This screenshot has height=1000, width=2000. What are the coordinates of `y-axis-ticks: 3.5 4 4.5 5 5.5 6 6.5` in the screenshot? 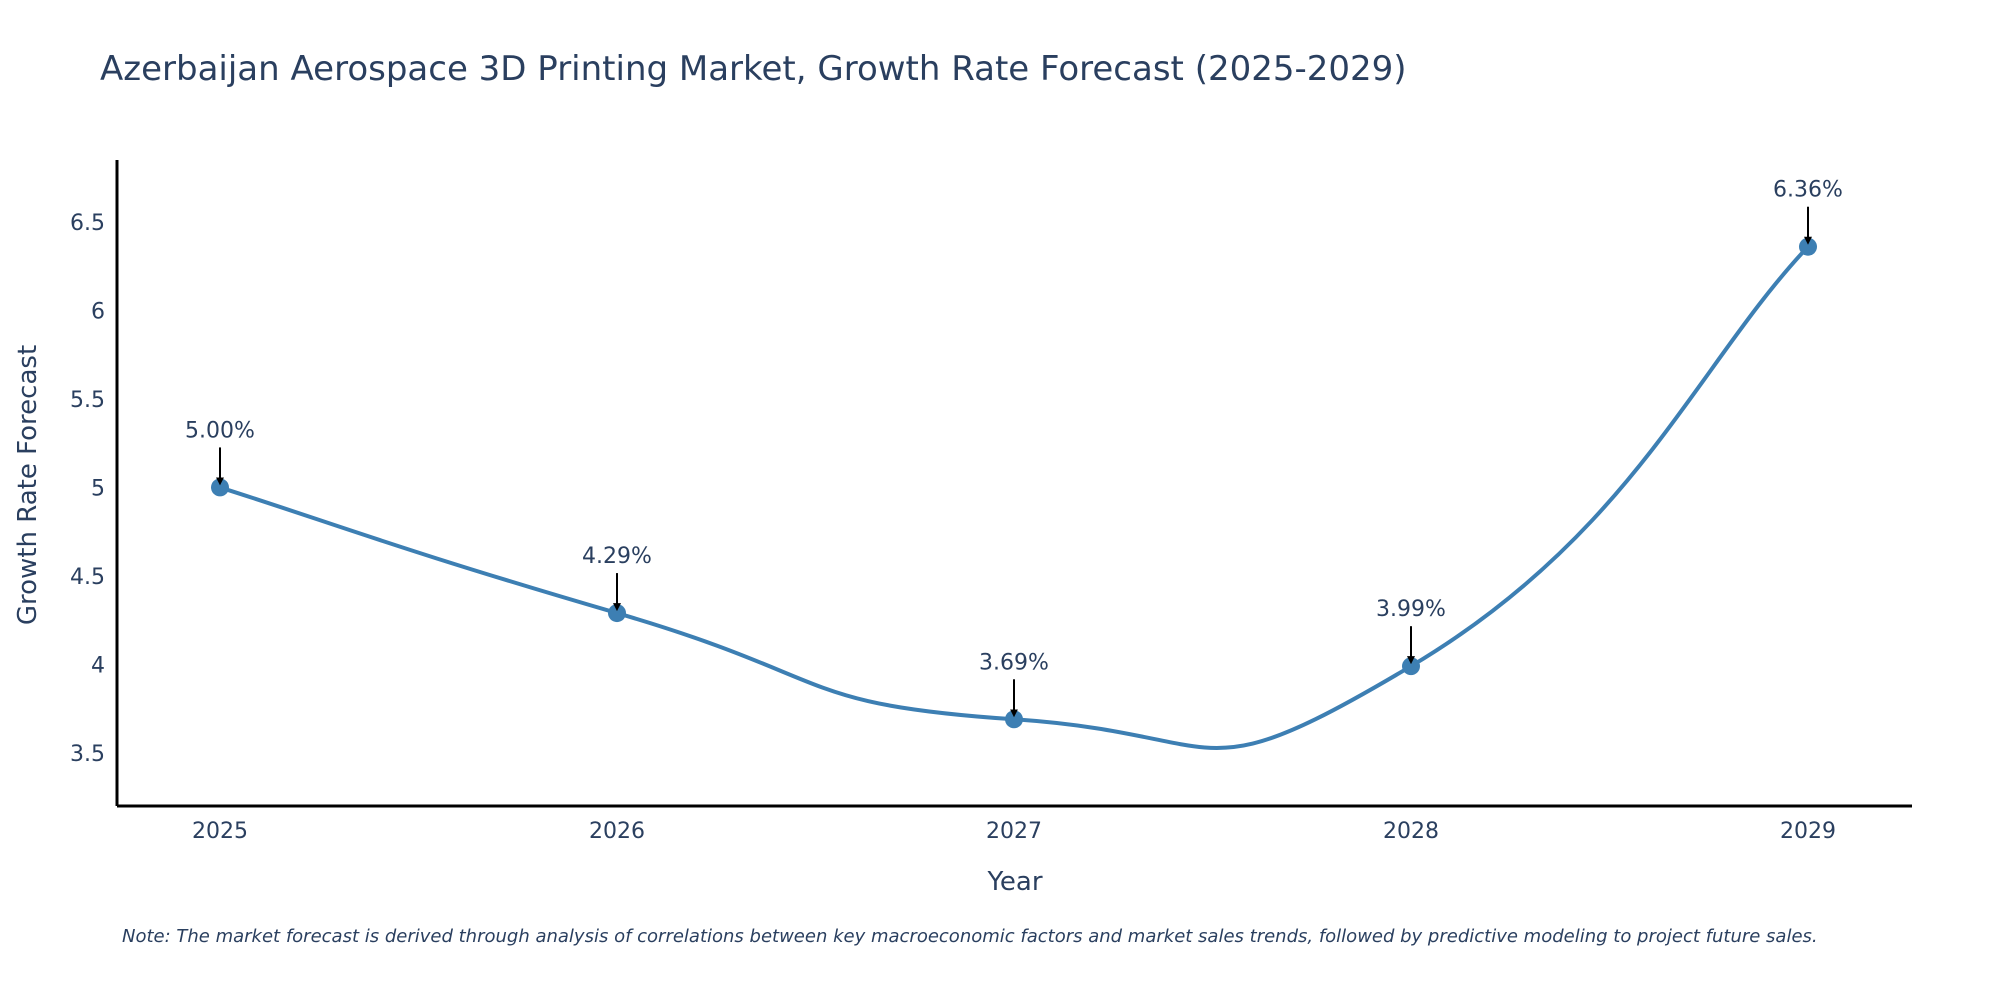 It's located at (87, 489).